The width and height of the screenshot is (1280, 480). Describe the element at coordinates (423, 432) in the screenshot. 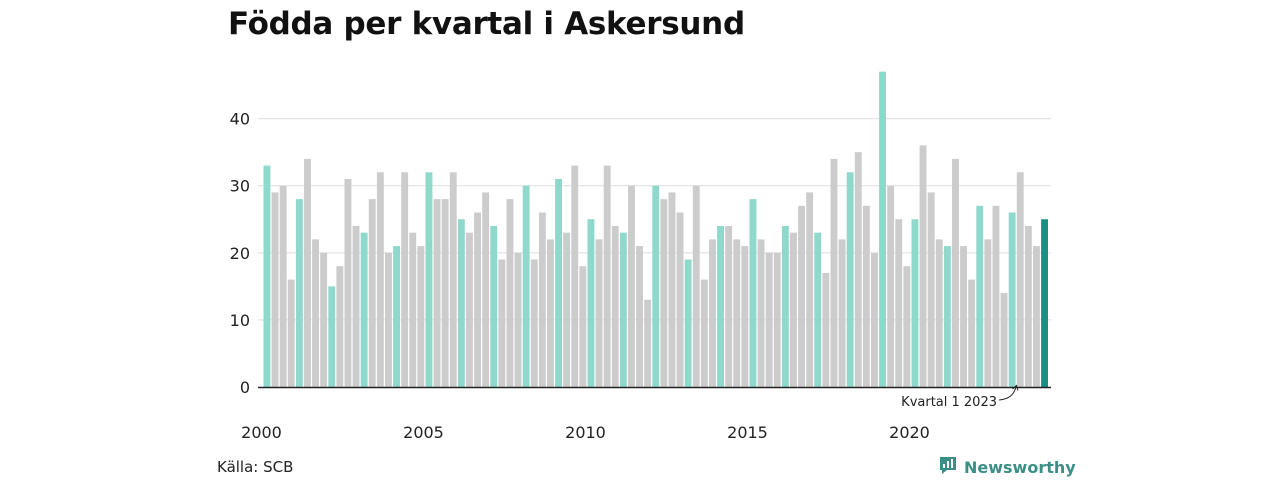

I see `x-tick-label: 2005` at that location.